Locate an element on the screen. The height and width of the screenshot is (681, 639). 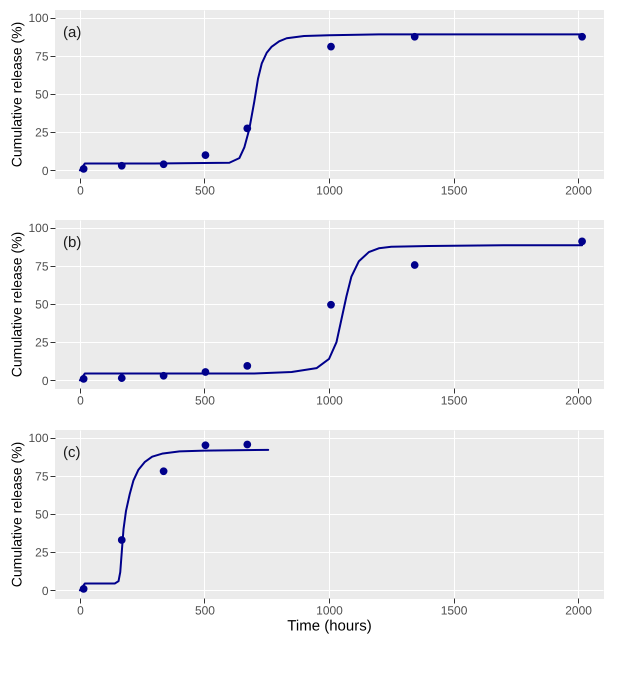
x-axis-title: Time (hours) is located at coordinates (329, 626).